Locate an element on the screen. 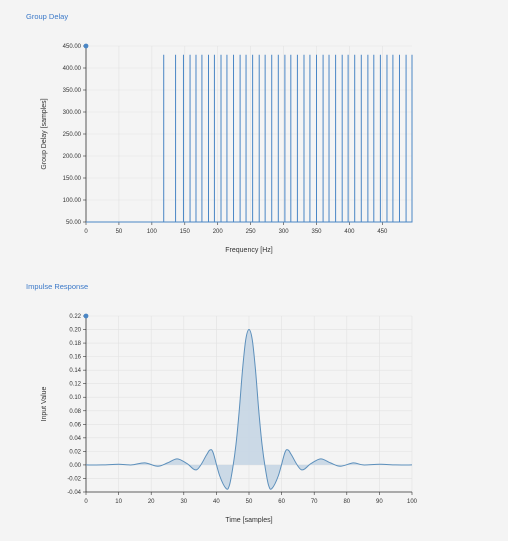 The width and height of the screenshot is (508, 541). x-tick-label: 300 is located at coordinates (284, 232).